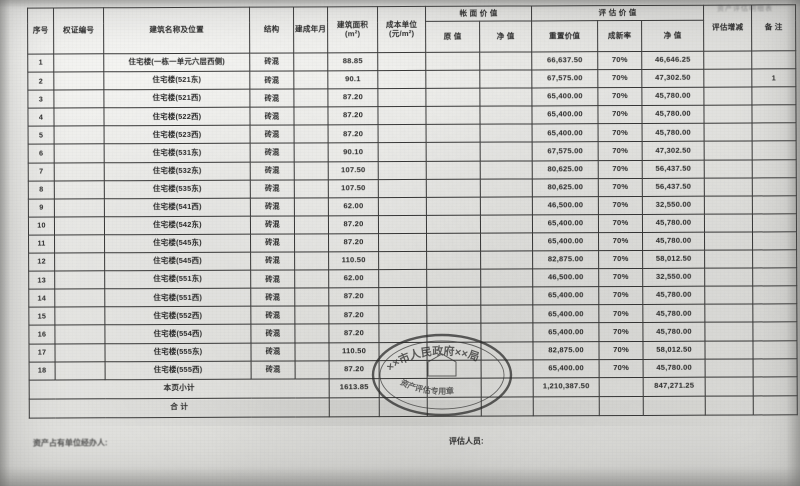  I want to click on cell-seq: 5, so click(41, 135).